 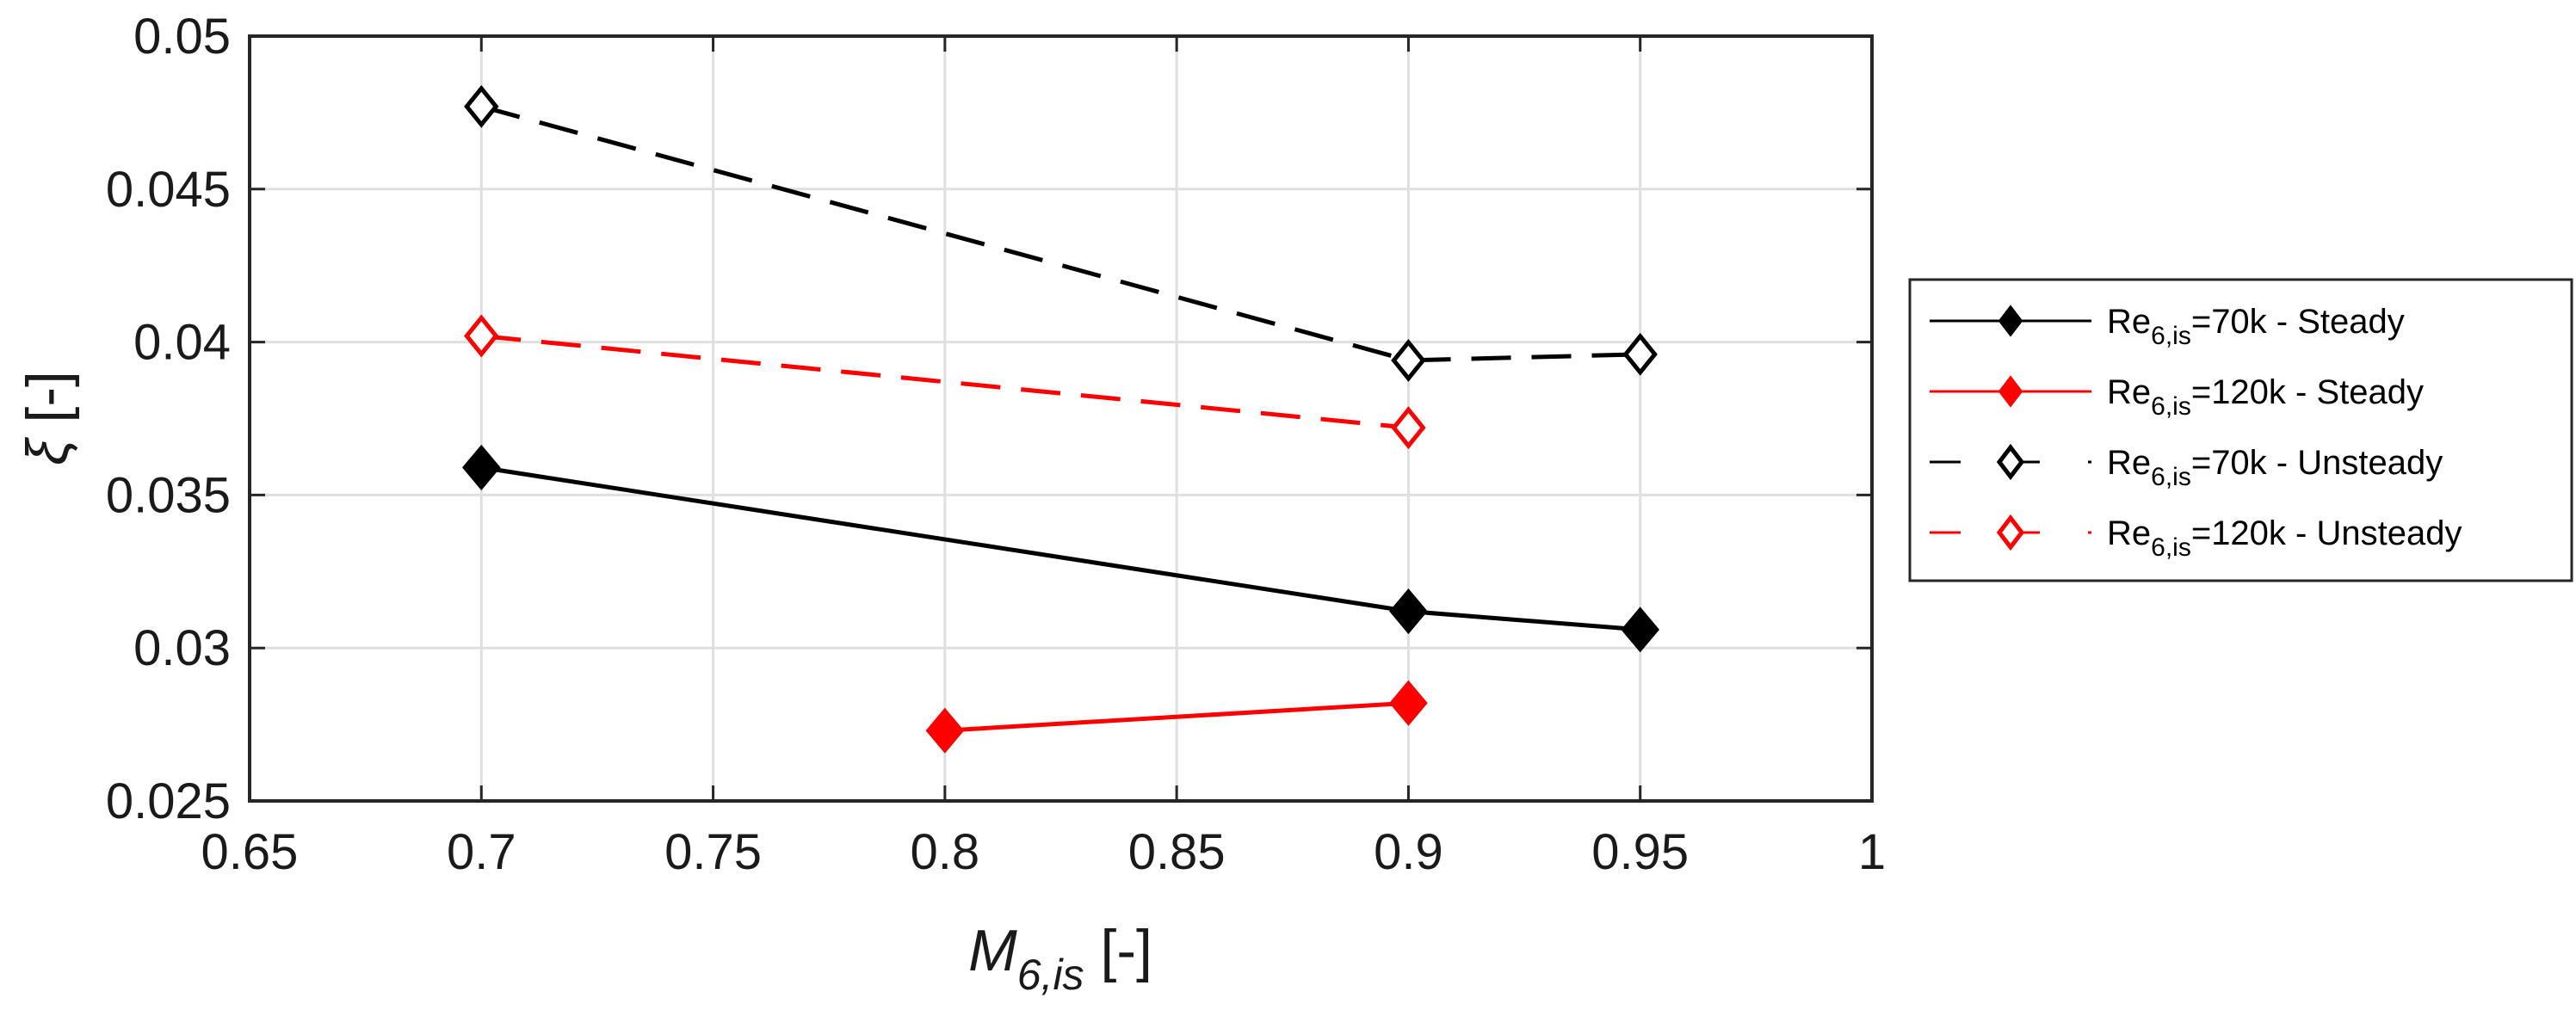 I want to click on x-tick-label: 0.7, so click(x=481, y=852).